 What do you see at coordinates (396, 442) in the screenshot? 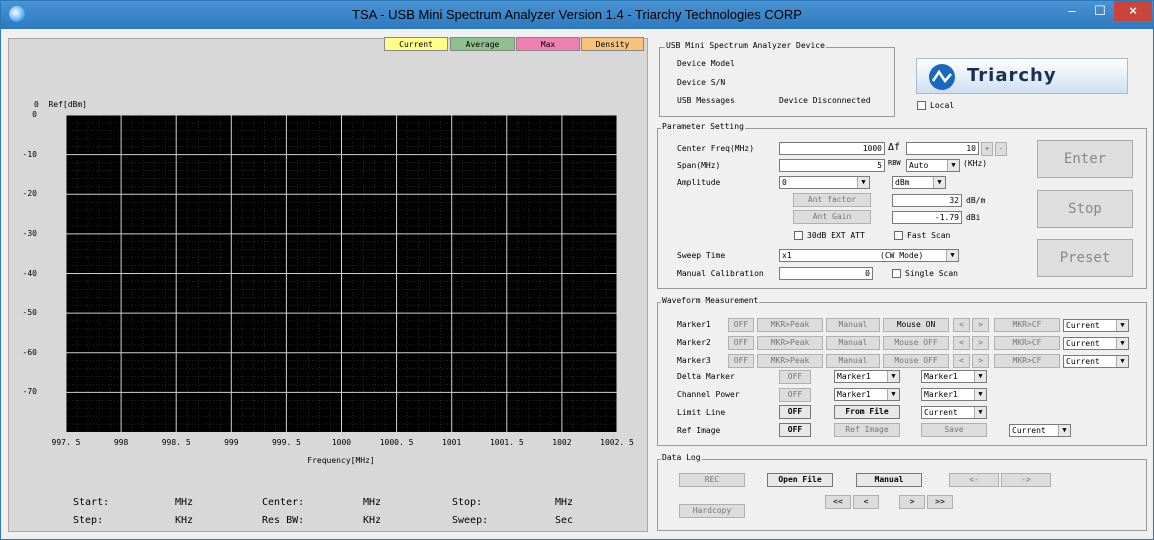
I see `x-tick-label: 1000. 5` at bounding box center [396, 442].